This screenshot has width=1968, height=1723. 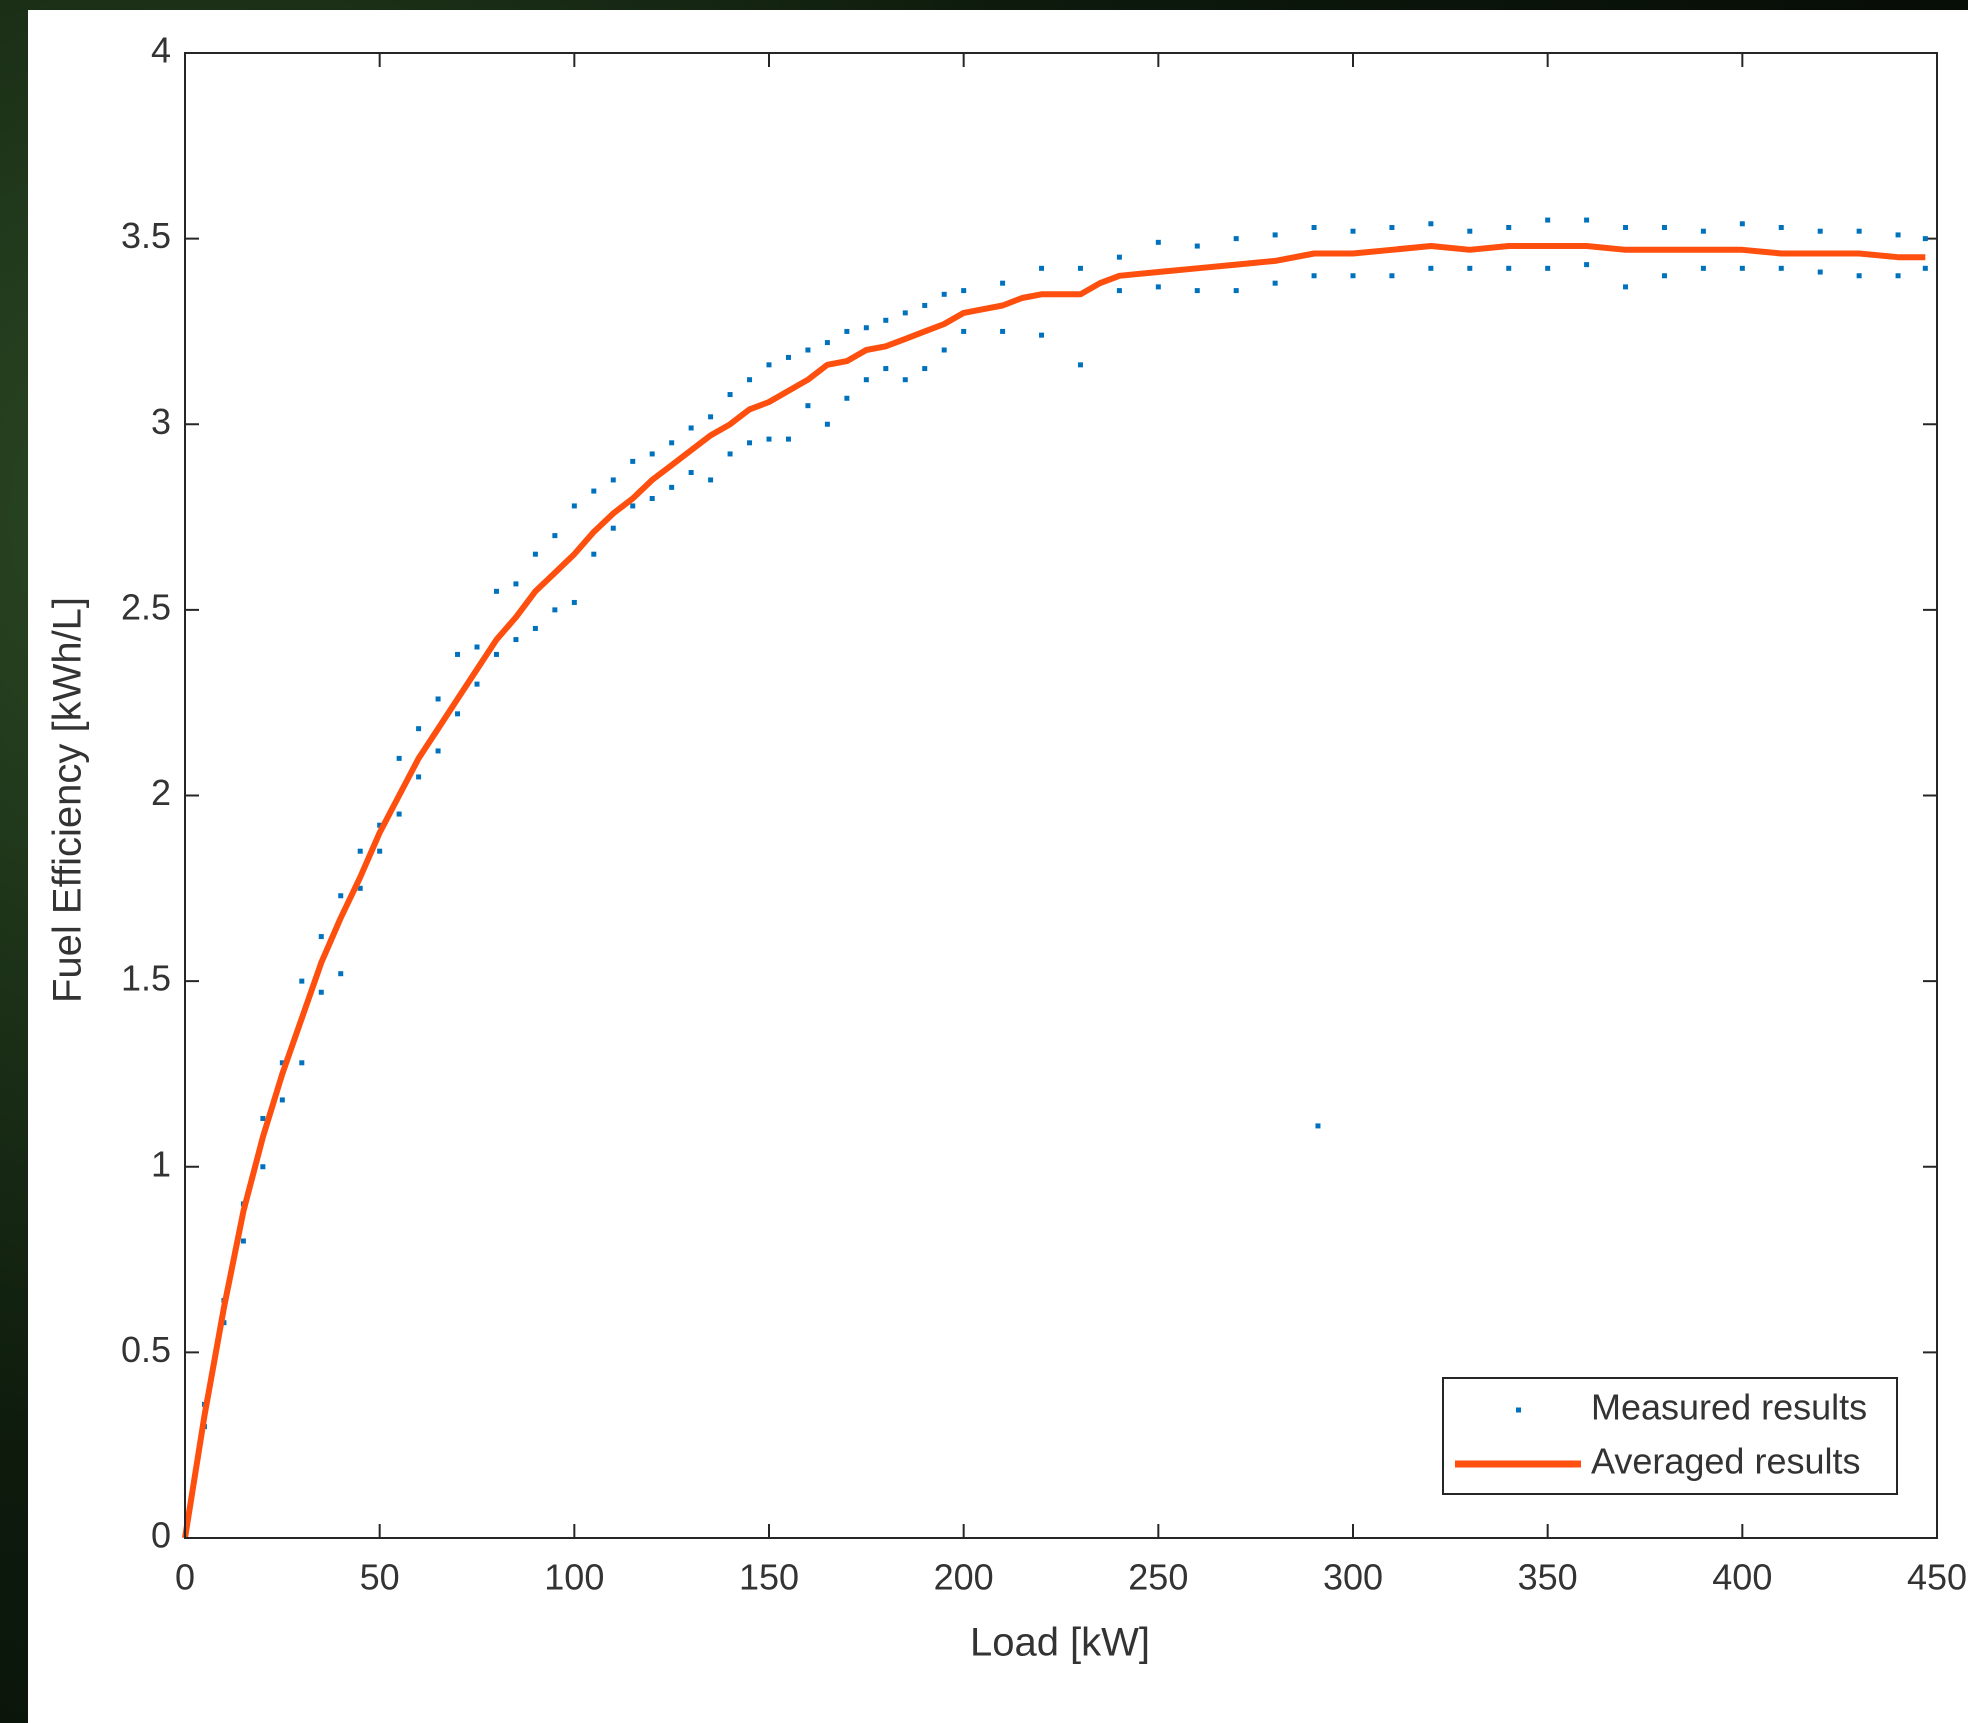 What do you see at coordinates (1158, 1577) in the screenshot?
I see `x-tick-label: 250` at bounding box center [1158, 1577].